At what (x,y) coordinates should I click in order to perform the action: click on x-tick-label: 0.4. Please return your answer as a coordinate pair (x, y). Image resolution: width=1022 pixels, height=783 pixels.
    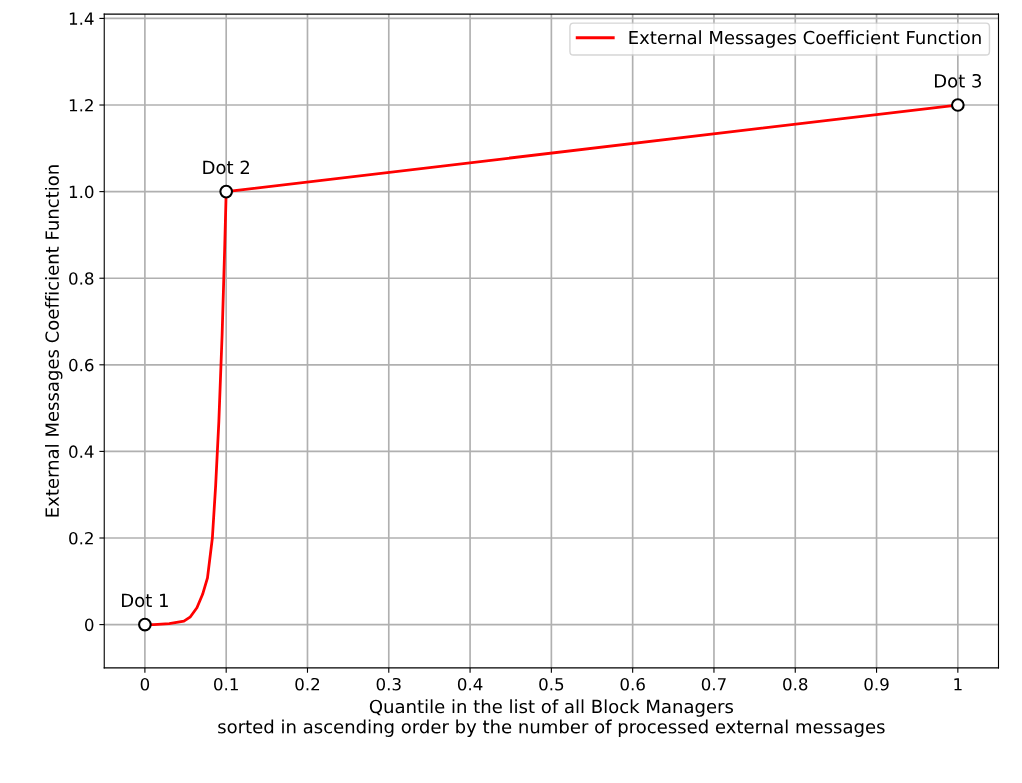
    Looking at the image, I should click on (470, 684).